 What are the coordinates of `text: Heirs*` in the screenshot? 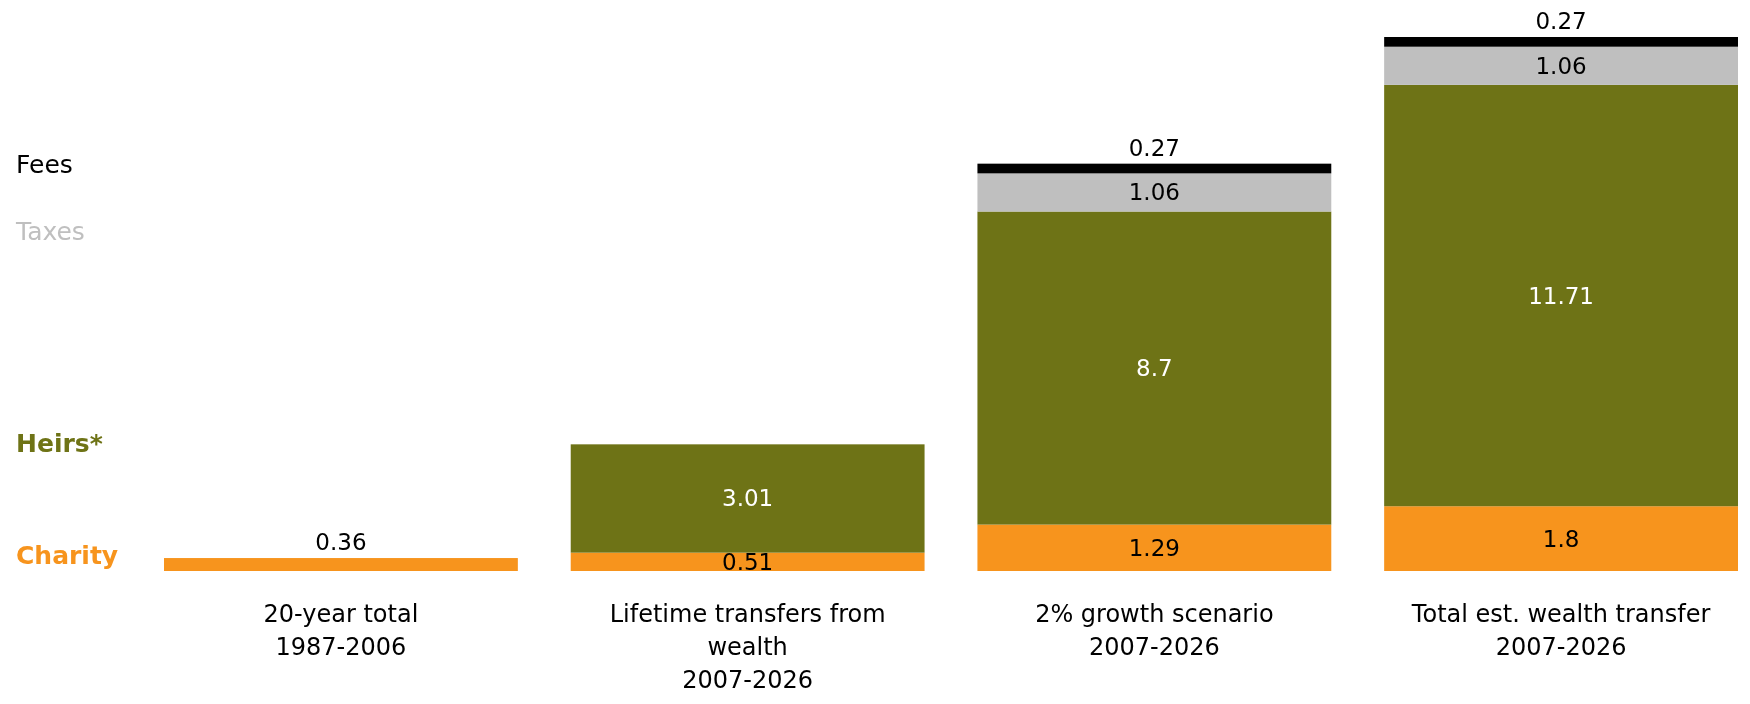 It's located at (59, 443).